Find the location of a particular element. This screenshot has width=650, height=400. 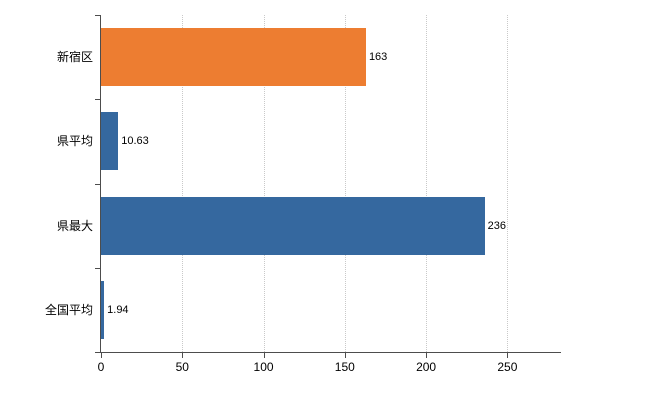

x-axis-tick-label: 0 is located at coordinates (101, 367).